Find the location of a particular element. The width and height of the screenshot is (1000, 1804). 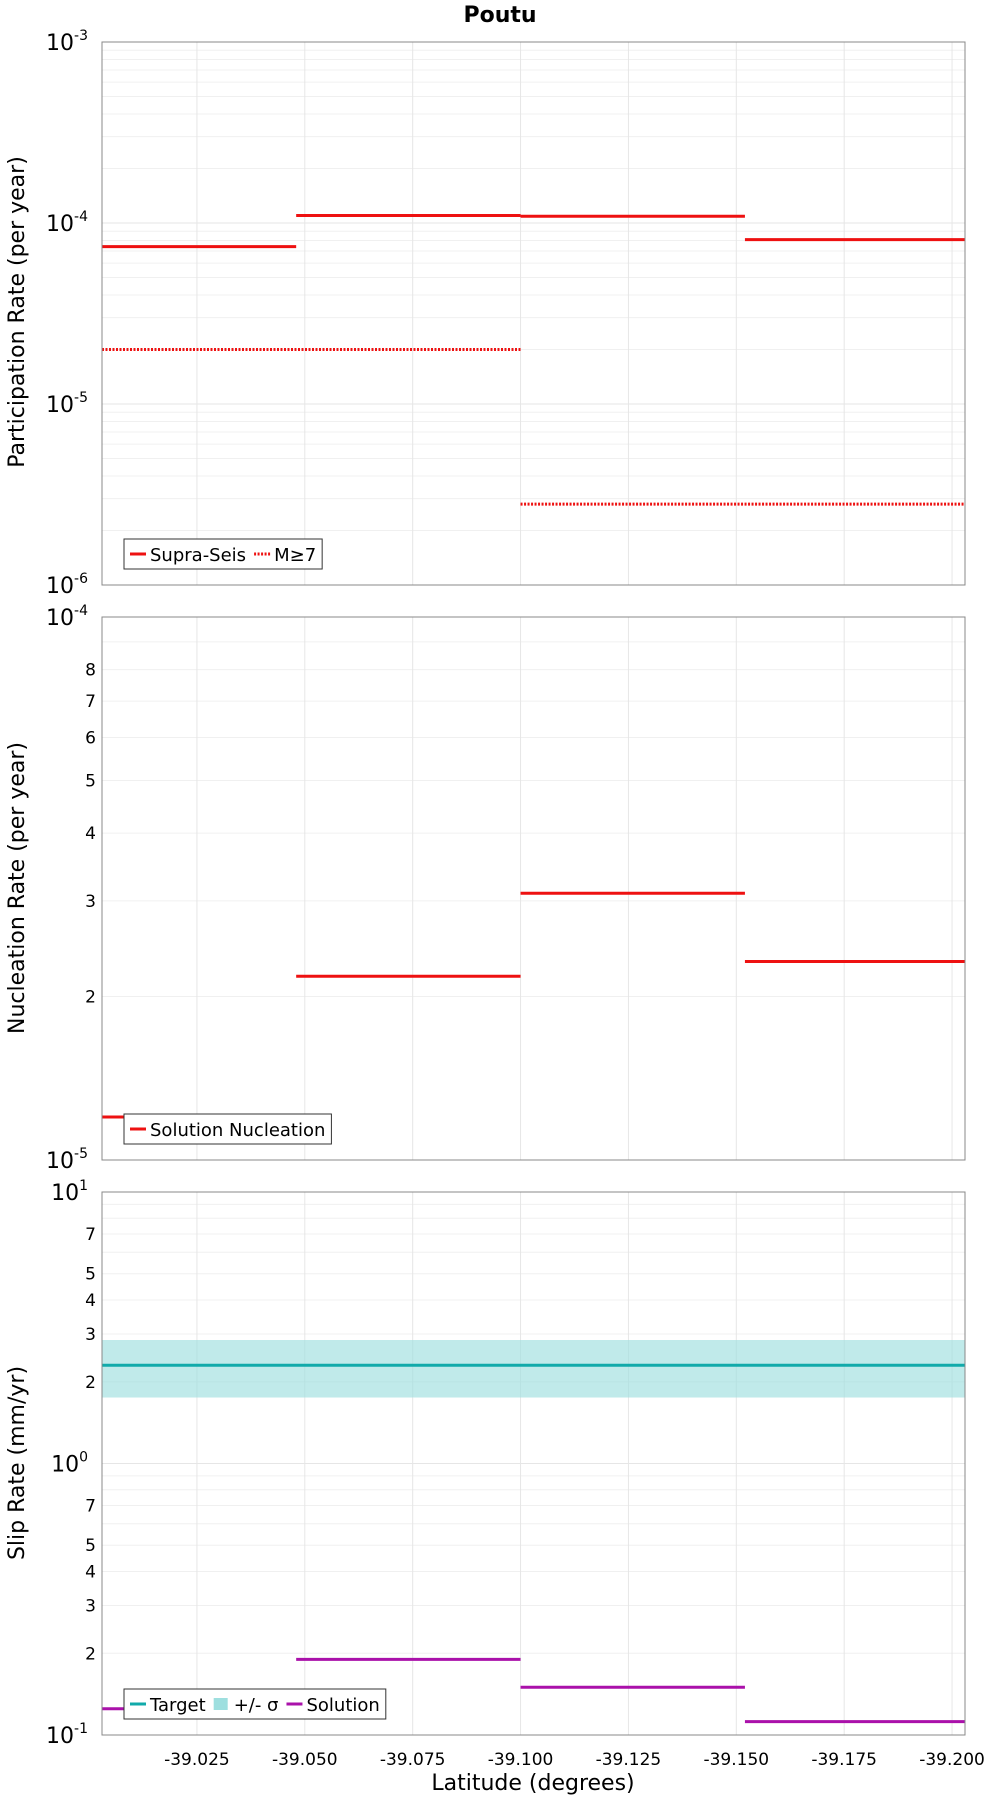

legend-label: Solution is located at coordinates (342, 1705).